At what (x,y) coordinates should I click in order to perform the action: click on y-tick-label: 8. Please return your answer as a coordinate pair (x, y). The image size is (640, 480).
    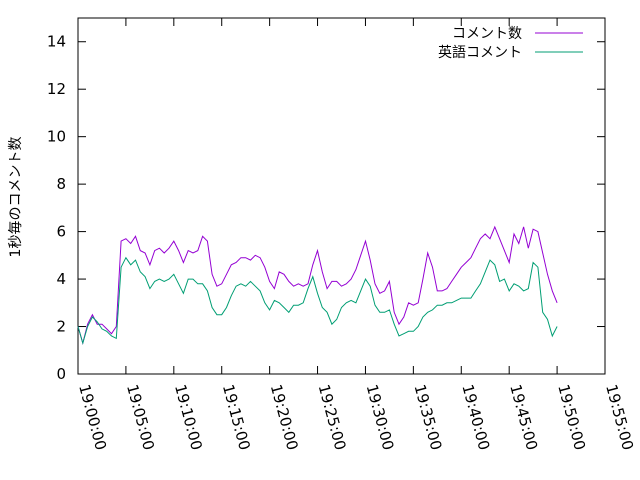
    Looking at the image, I should click on (61, 184).